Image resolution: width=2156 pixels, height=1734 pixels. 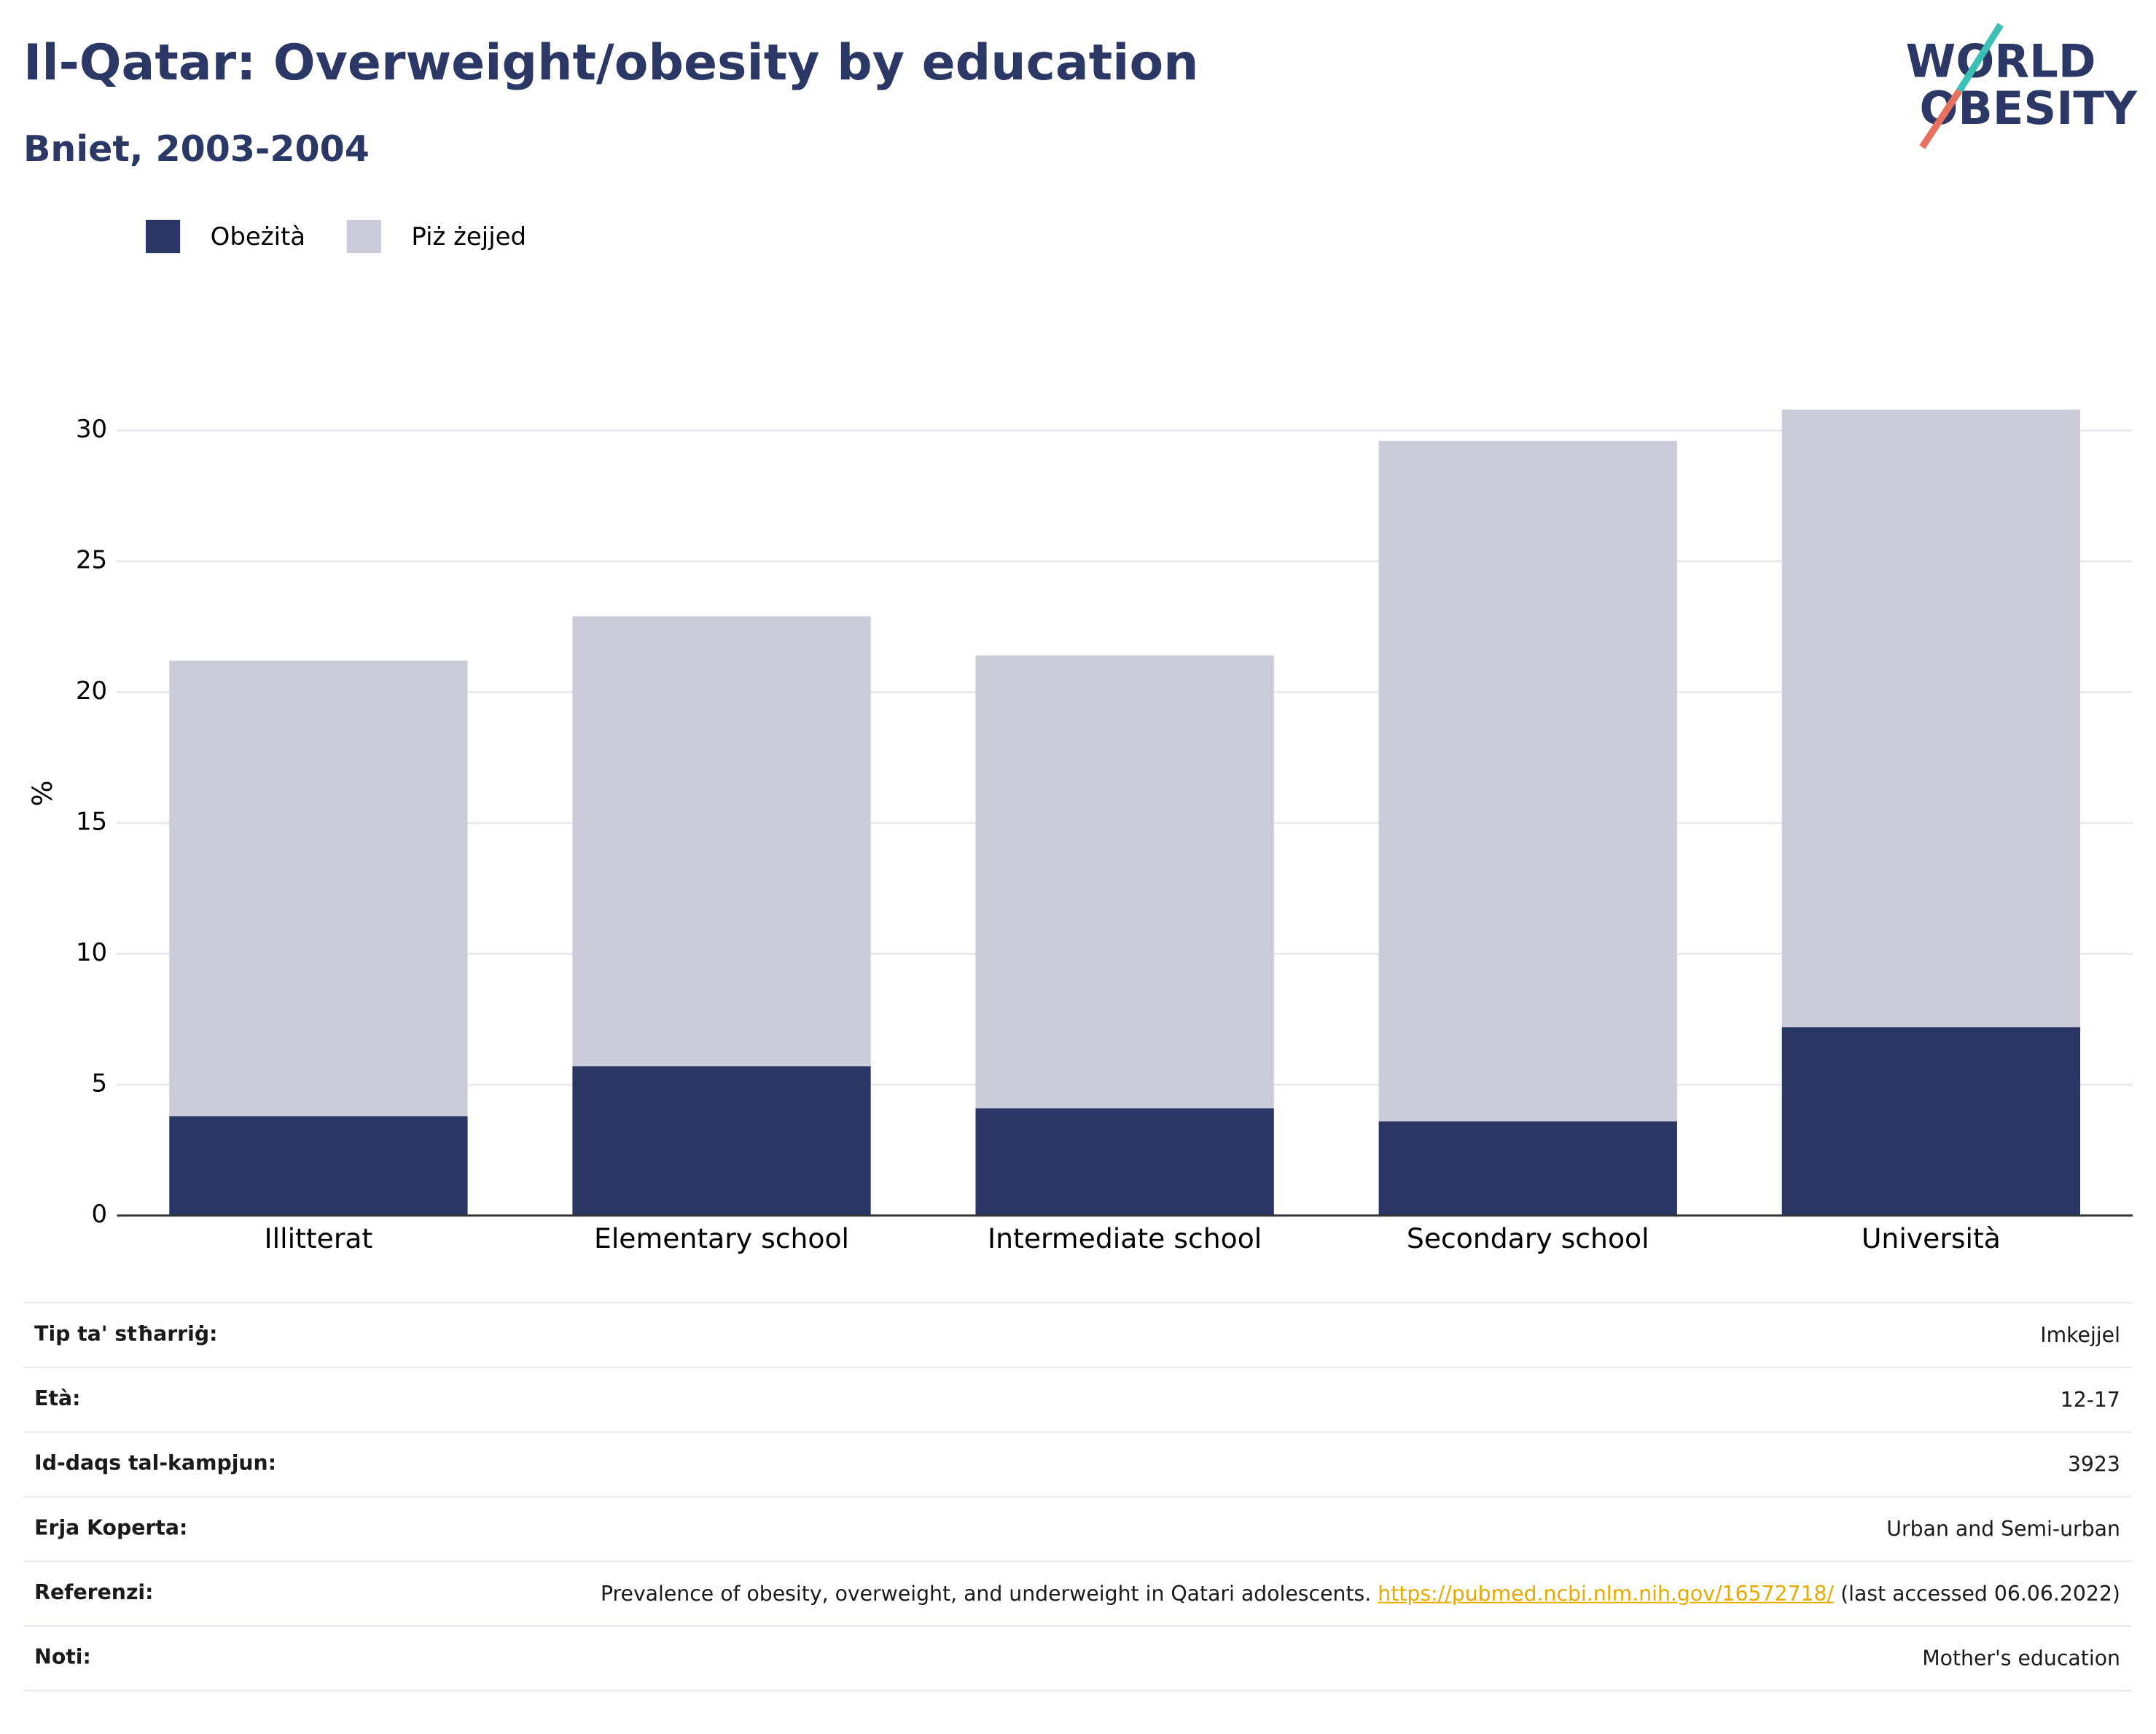 What do you see at coordinates (156, 1463) in the screenshot?
I see `row-label: Id-daqs tal-kampjun:` at bounding box center [156, 1463].